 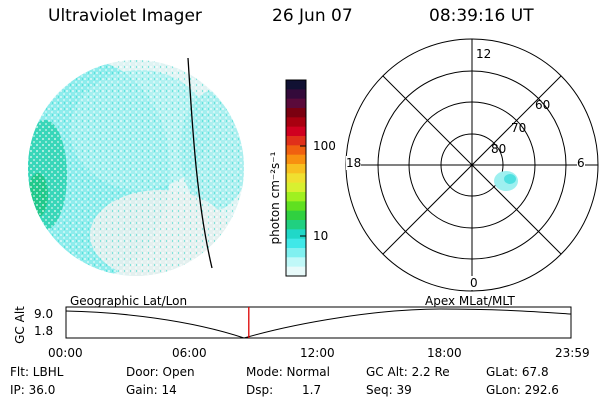 What do you see at coordinates (444, 353) in the screenshot?
I see `time-tick-1800: 18:00` at bounding box center [444, 353].